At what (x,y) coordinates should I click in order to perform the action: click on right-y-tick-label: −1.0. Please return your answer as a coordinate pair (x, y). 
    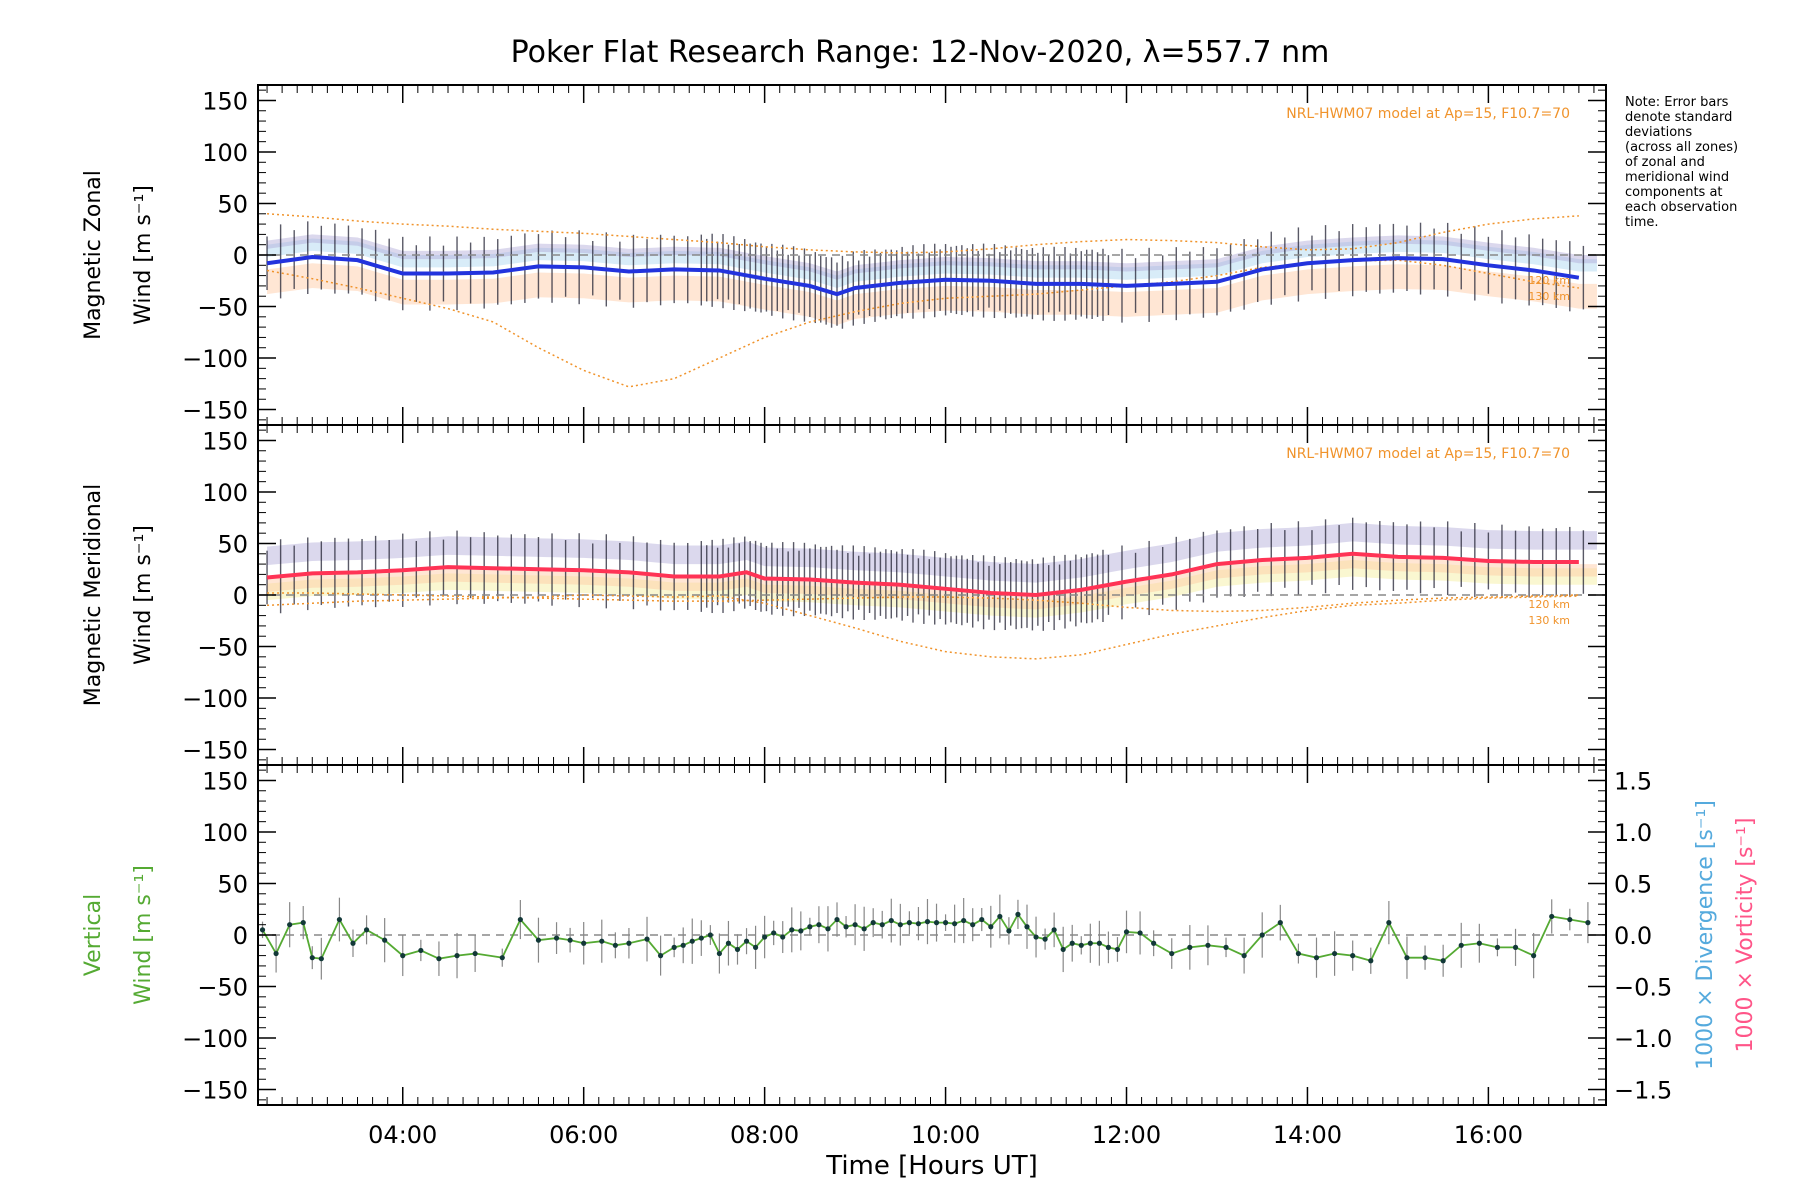
    Looking at the image, I should click on (1643, 1039).